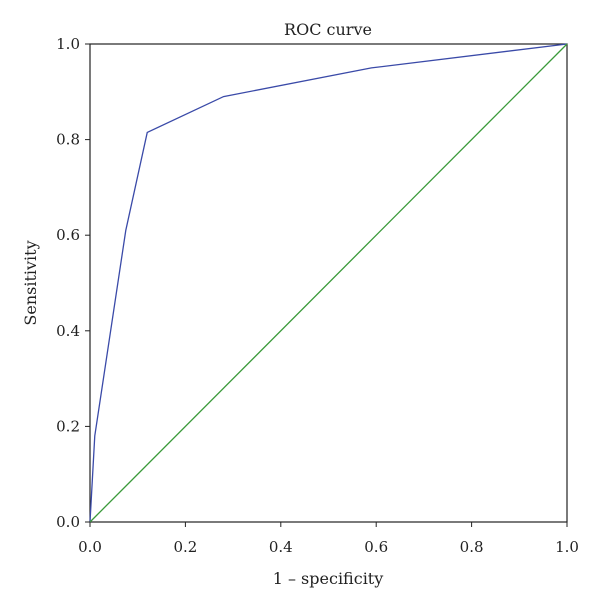 The height and width of the screenshot is (610, 600). I want to click on y-tick-label: 0.4, so click(68, 331).